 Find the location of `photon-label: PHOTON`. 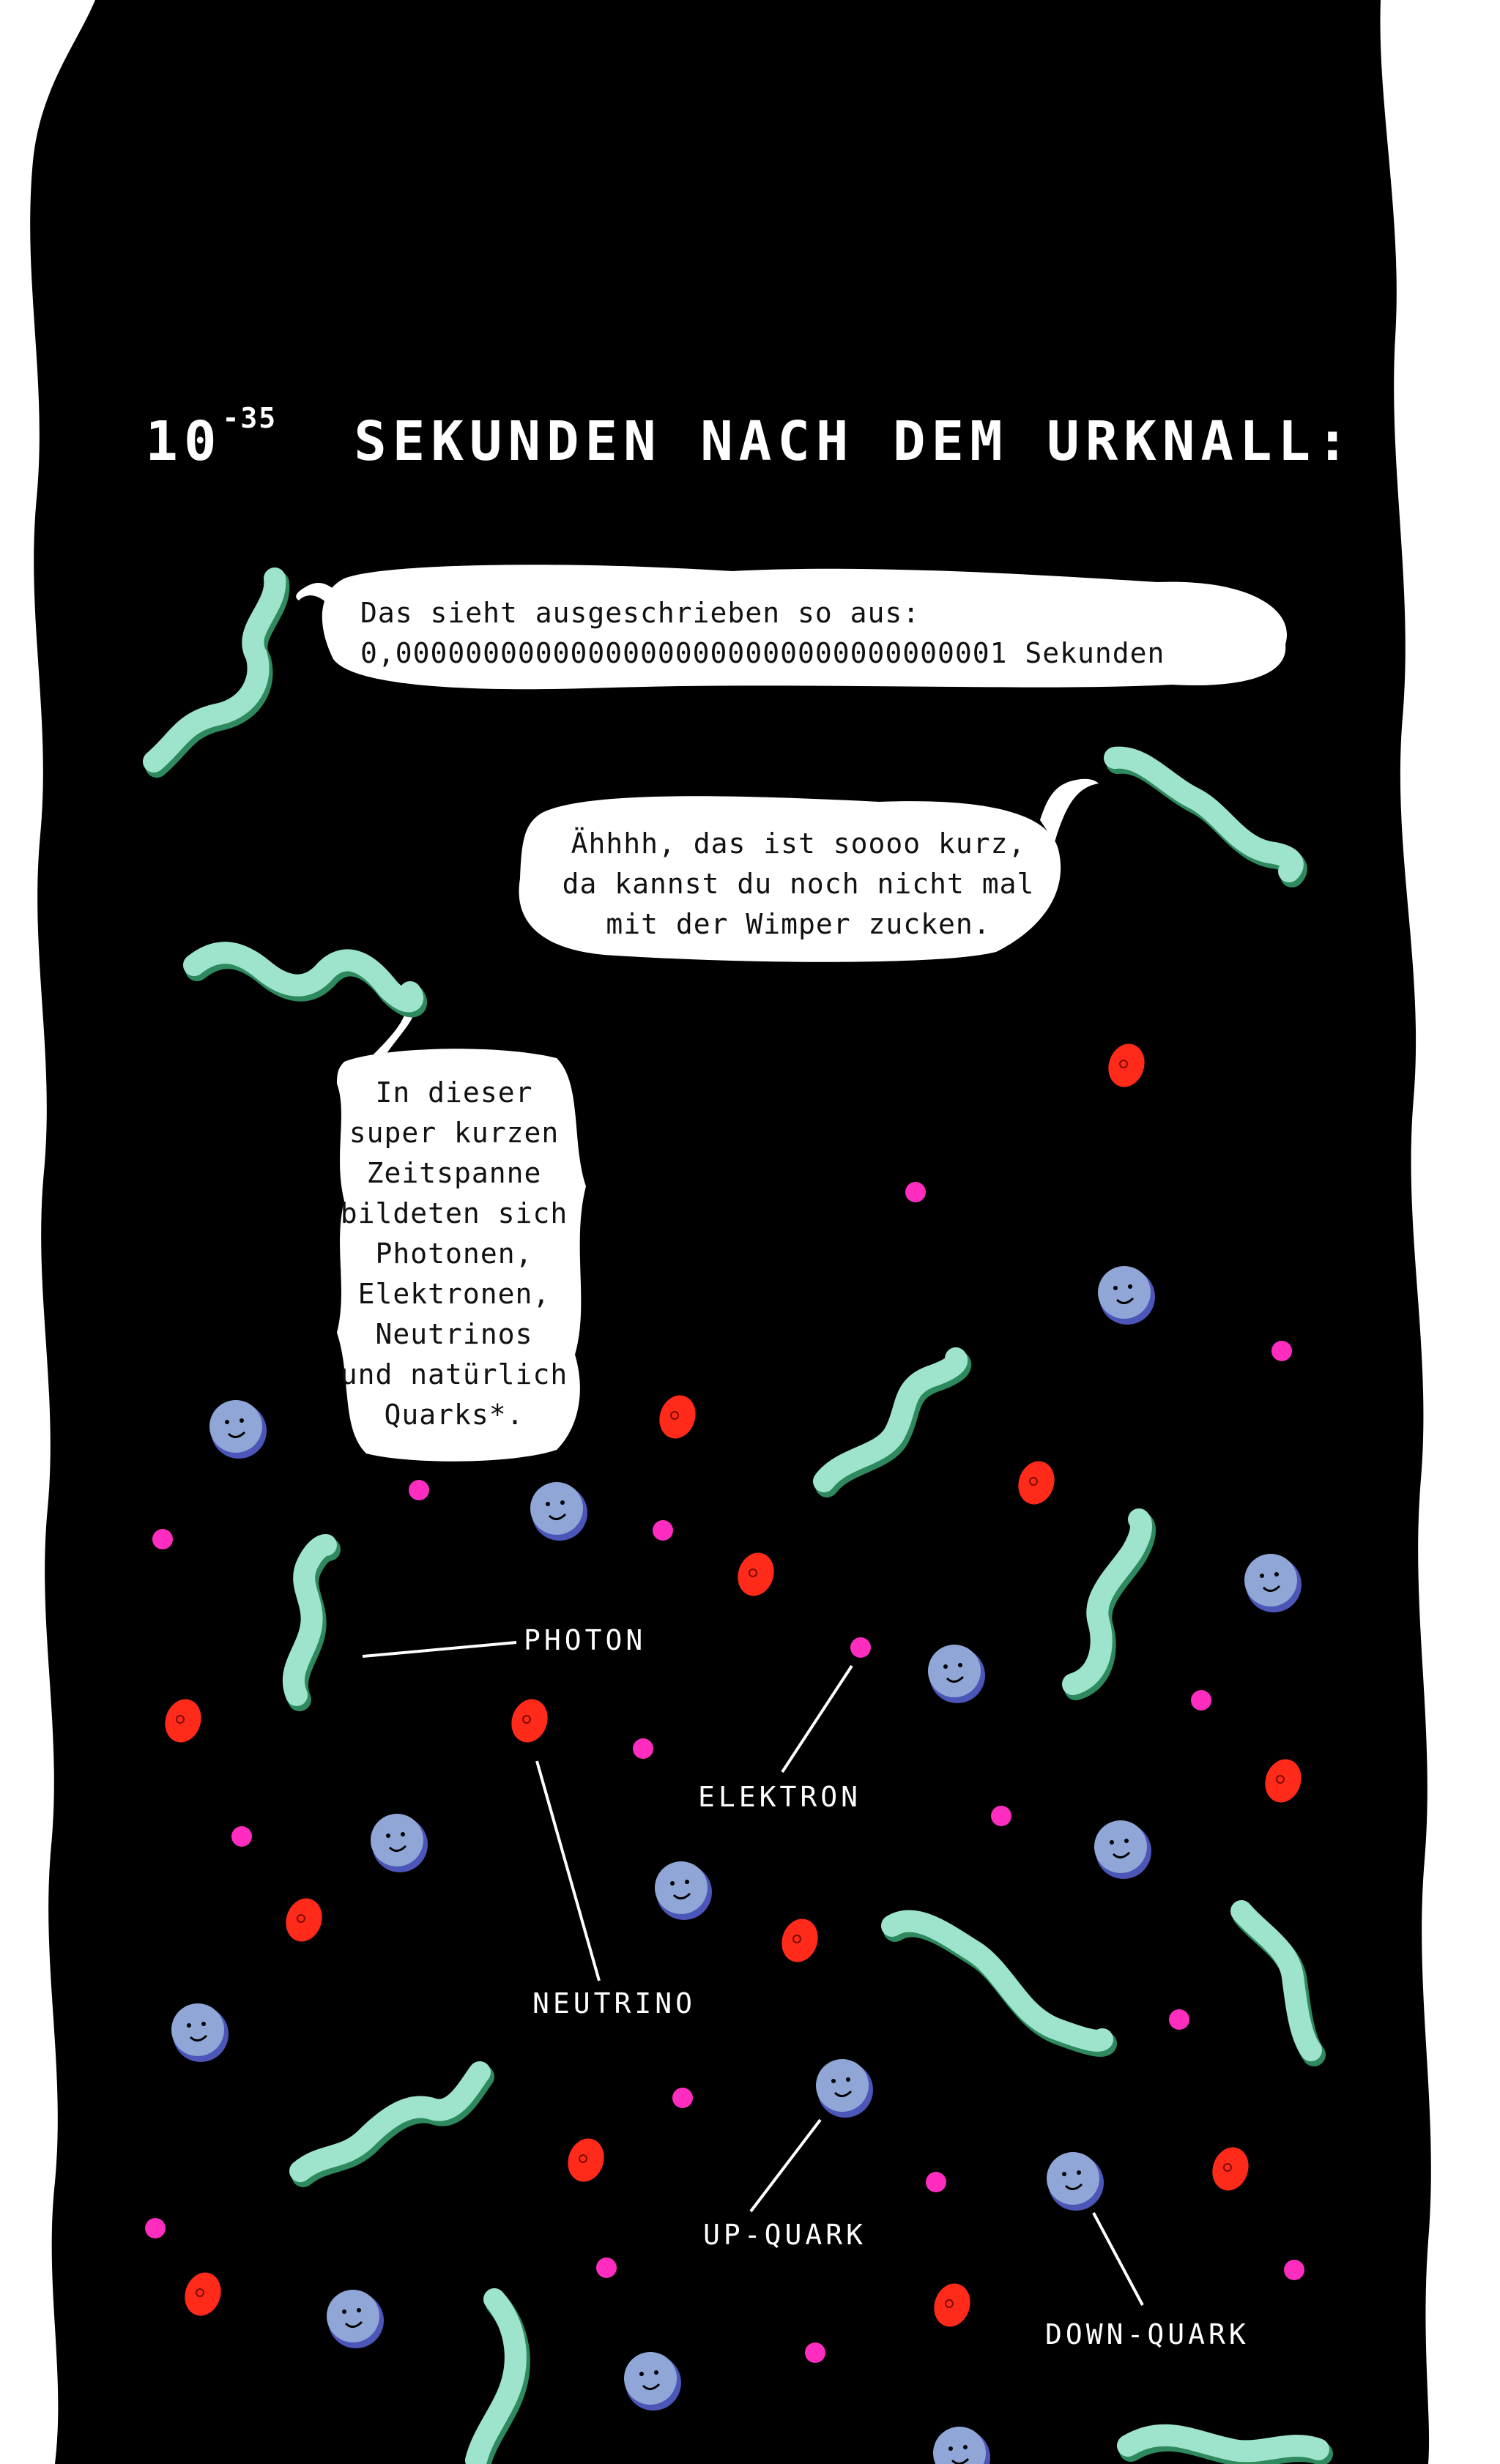

photon-label: PHOTON is located at coordinates (585, 1640).